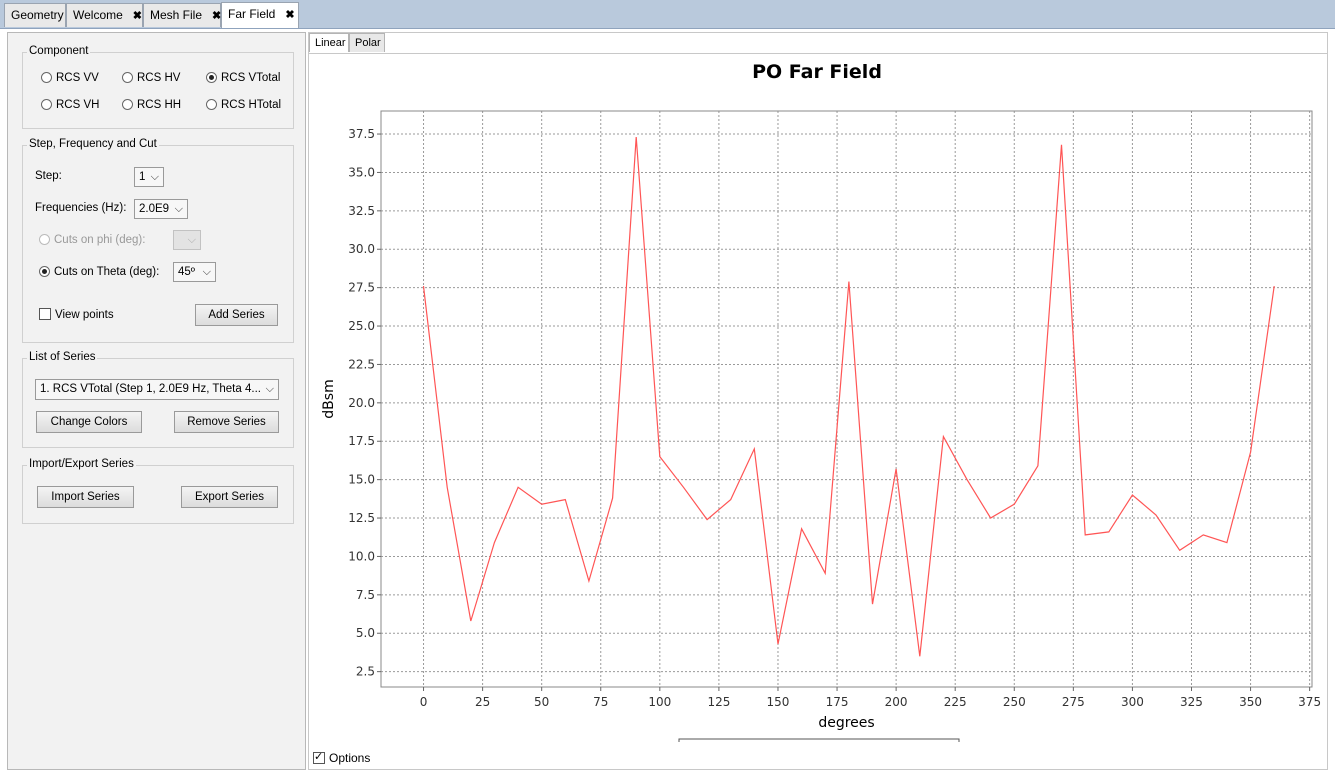 The width and height of the screenshot is (1335, 778). What do you see at coordinates (70, 78) in the screenshot?
I see `radio-rcs-vv: RCS VV` at bounding box center [70, 78].